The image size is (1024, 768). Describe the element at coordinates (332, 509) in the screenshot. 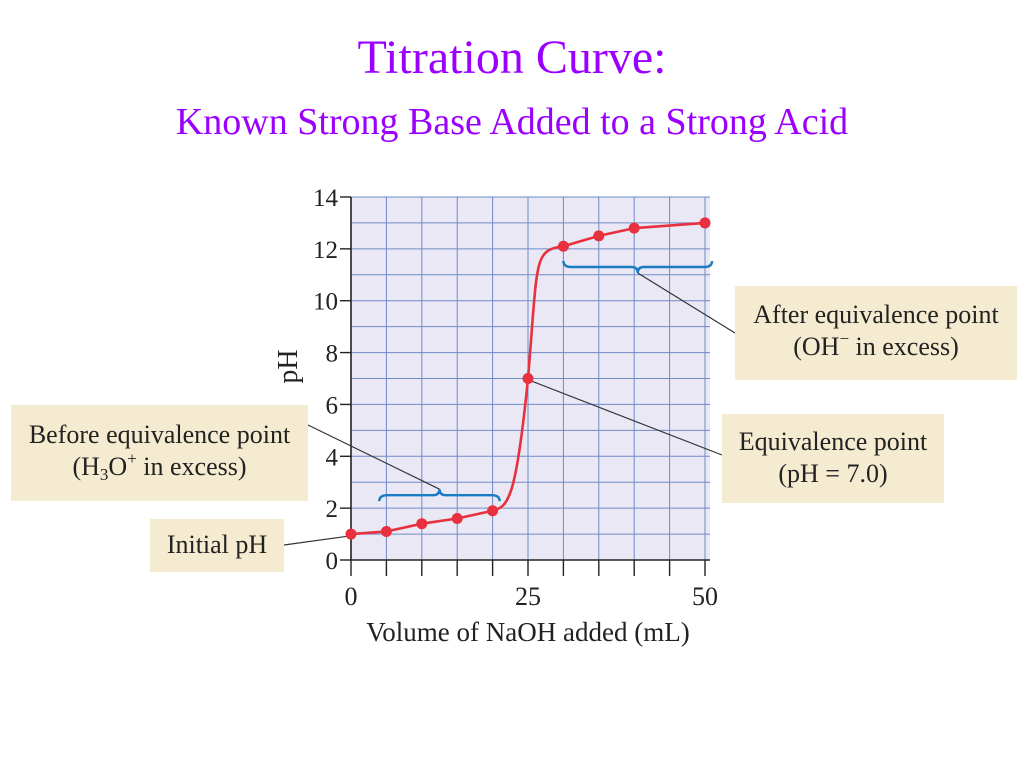

I see `y-tick-label: 2` at that location.